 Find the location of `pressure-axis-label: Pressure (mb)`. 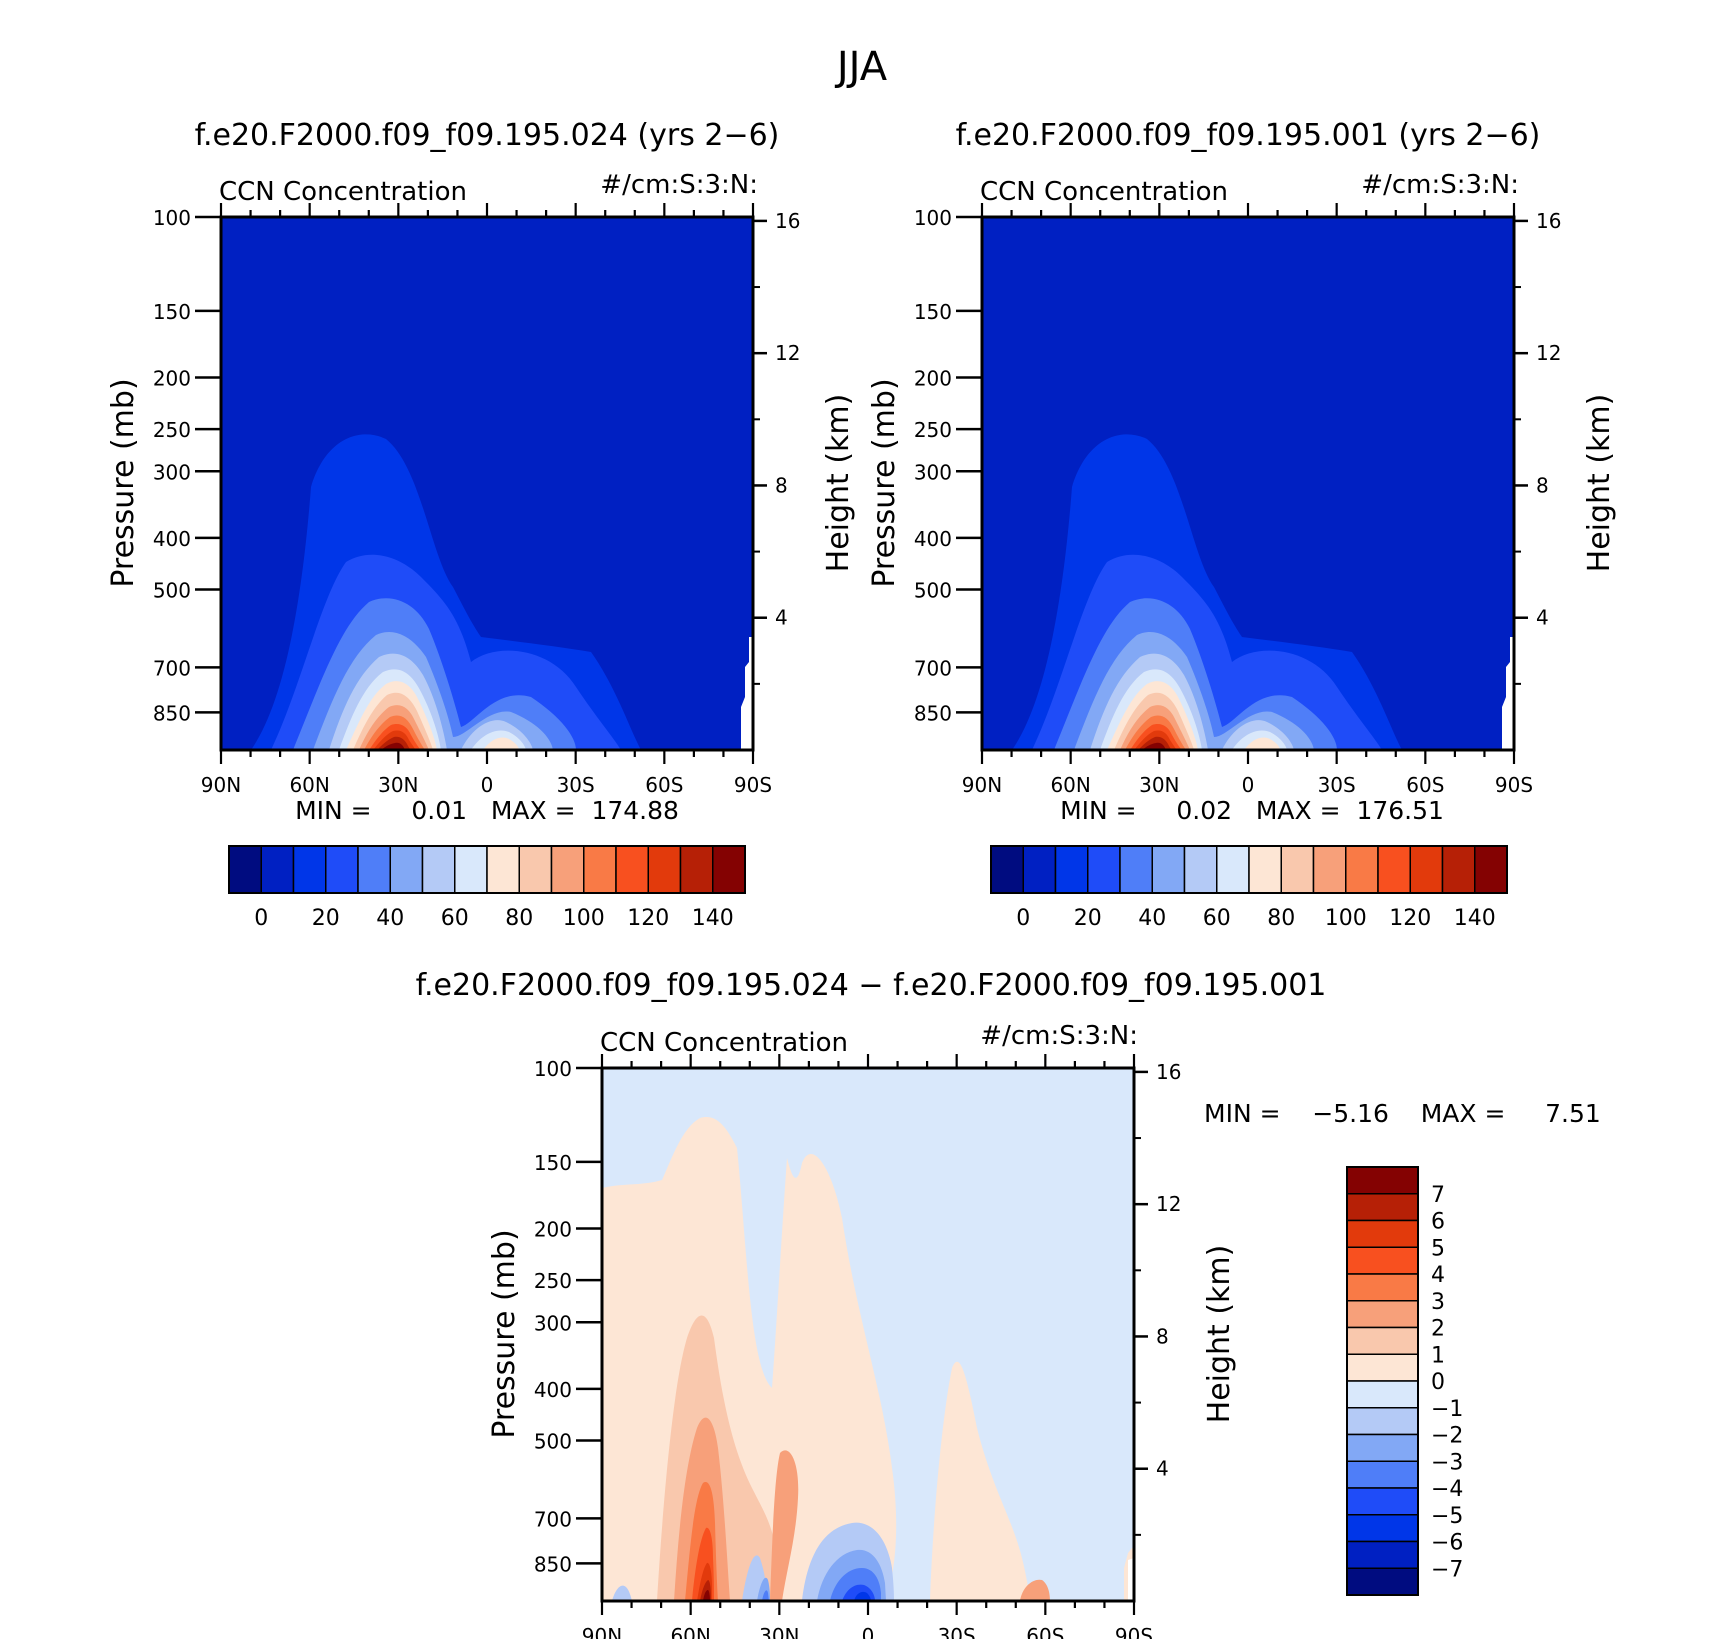

pressure-axis-label: Pressure (mb) is located at coordinates (884, 482).